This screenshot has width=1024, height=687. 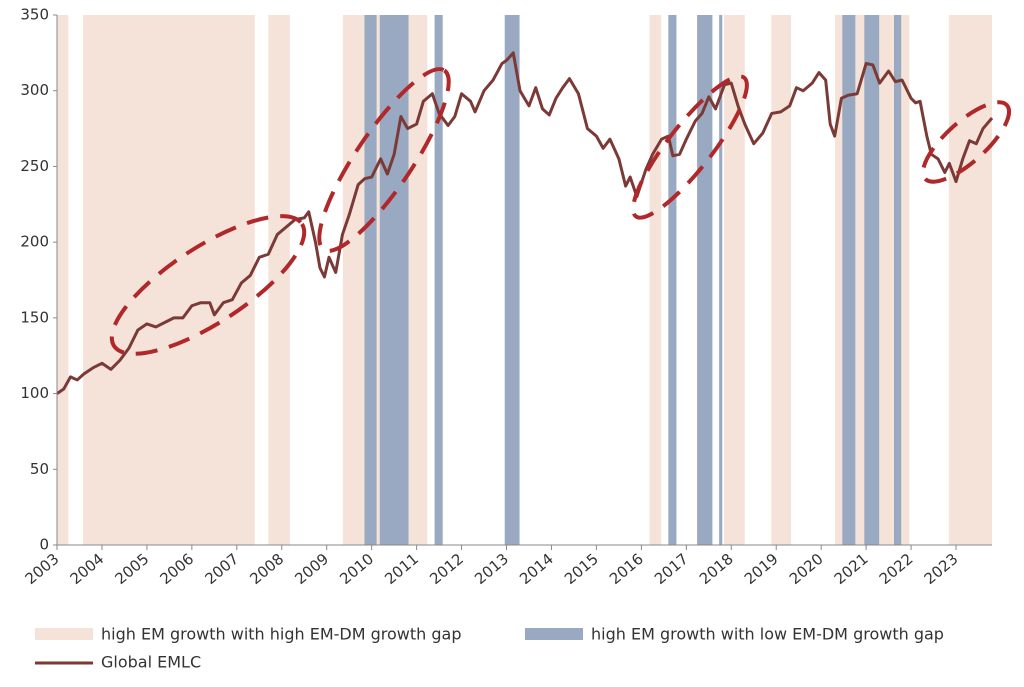 What do you see at coordinates (767, 634) in the screenshot?
I see `legend-label: high EM growth with low EM-DM growth gap` at bounding box center [767, 634].